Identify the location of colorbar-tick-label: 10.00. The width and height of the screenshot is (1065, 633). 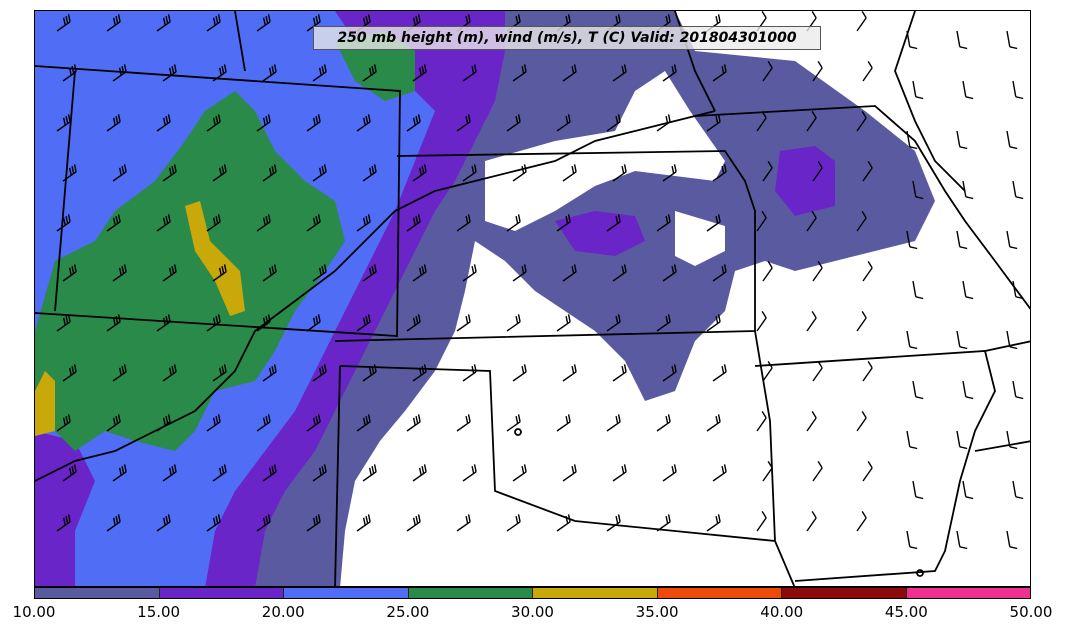
(34, 612).